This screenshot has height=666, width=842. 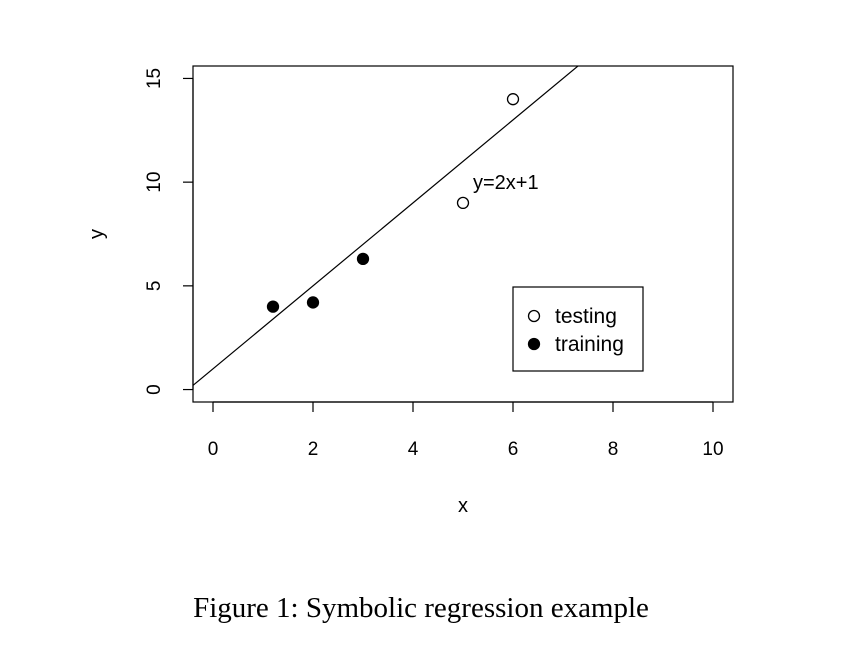 What do you see at coordinates (154, 182) in the screenshot?
I see `y-tick-label: 10` at bounding box center [154, 182].